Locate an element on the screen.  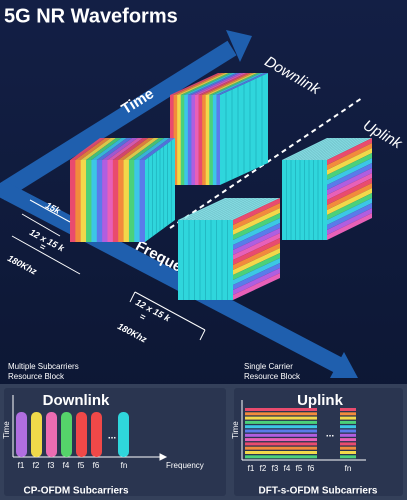
divider is located at coordinates (266, 163).